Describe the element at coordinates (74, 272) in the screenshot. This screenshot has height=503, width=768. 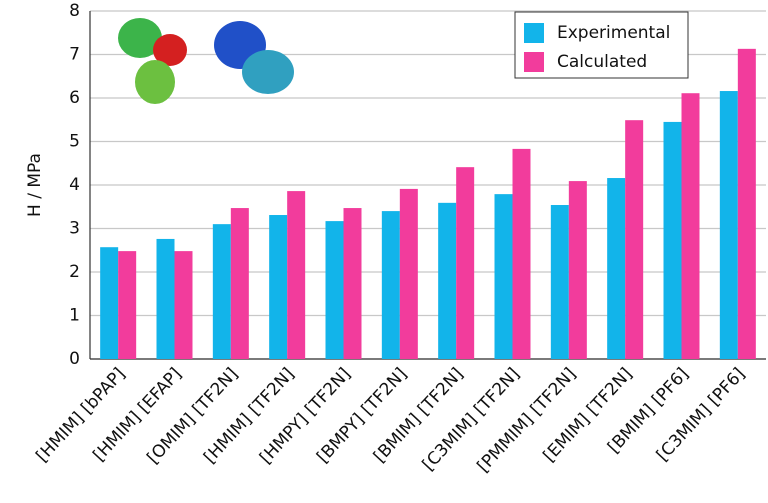
I see `y-tick-label: 2` at that location.